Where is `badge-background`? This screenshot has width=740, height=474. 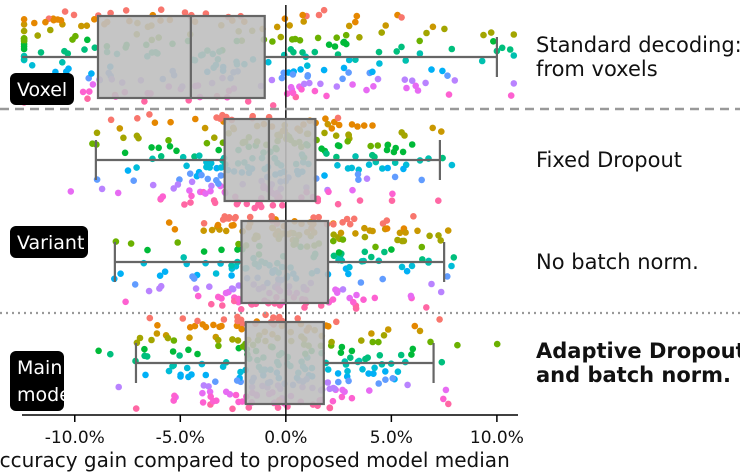
badge-background is located at coordinates (42, 89).